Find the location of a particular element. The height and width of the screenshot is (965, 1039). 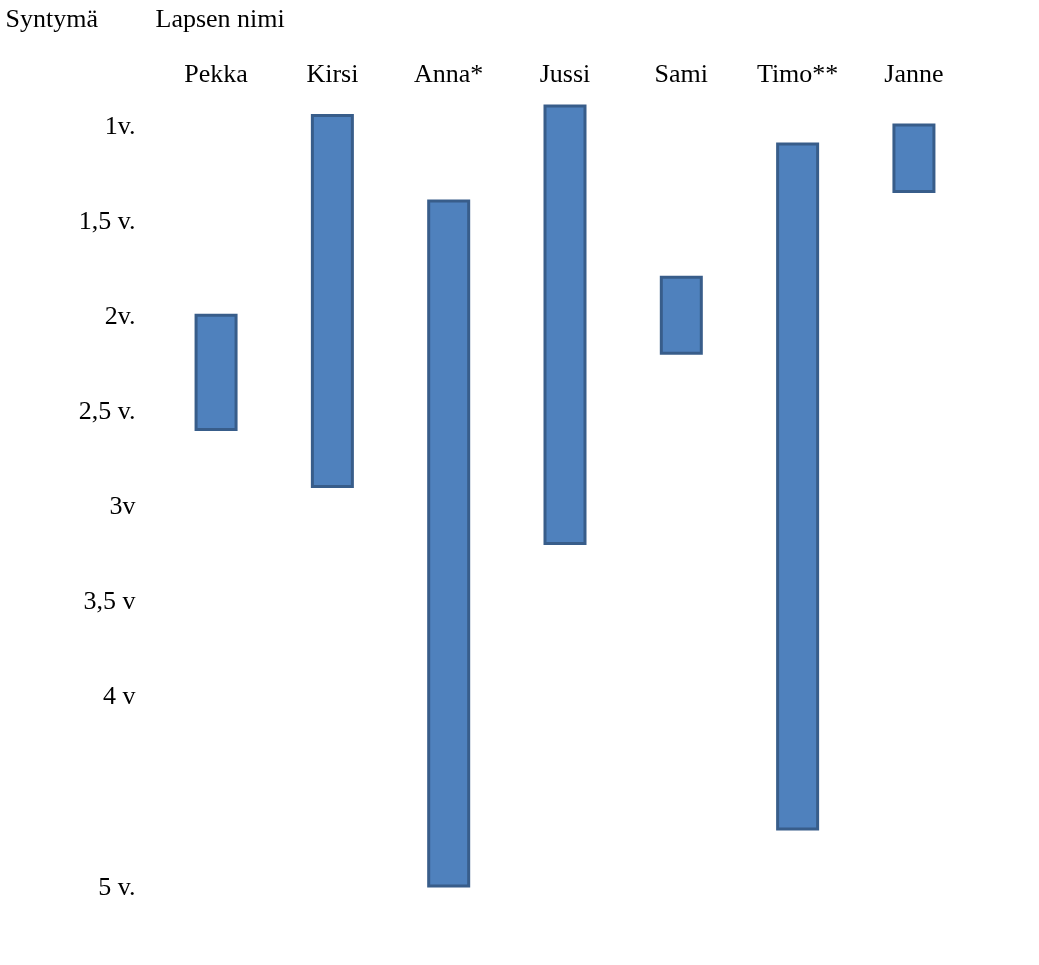

x-tick-label: Janne is located at coordinates (914, 73).